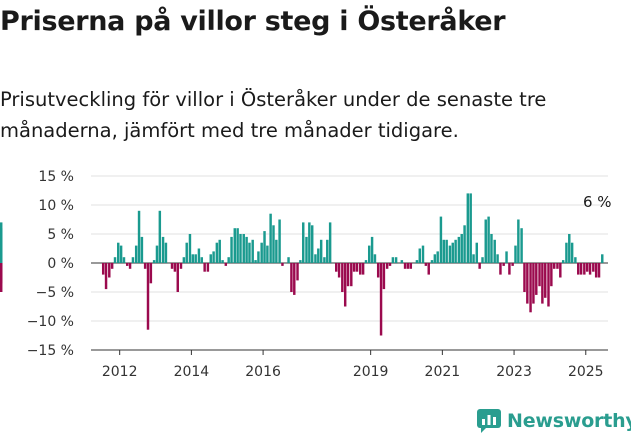 The width and height of the screenshot is (631, 439). I want to click on y-tick-label: 15 %, so click(56, 177).